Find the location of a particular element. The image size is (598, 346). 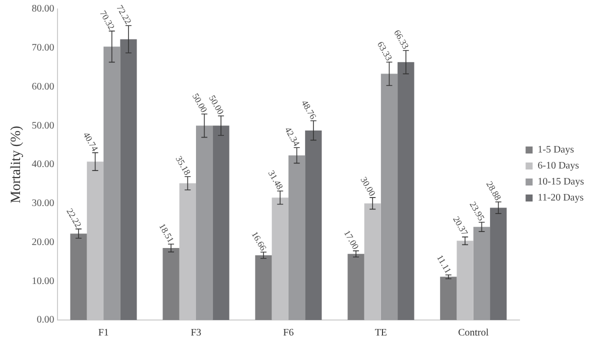

legend-label: 6-10 Days is located at coordinates (559, 166).